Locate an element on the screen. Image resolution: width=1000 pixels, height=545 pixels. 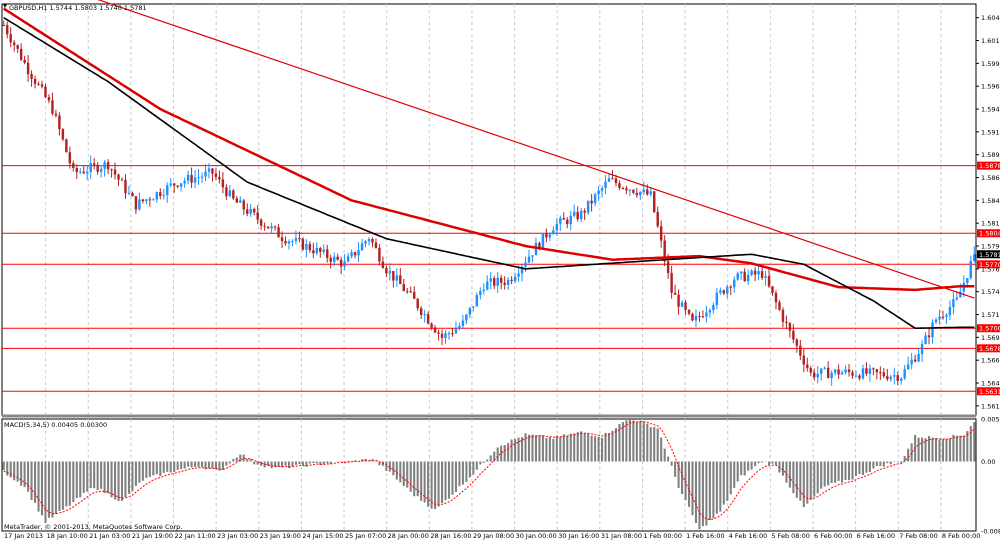
price-axis-label: 1.5690 is located at coordinates (990, 338).